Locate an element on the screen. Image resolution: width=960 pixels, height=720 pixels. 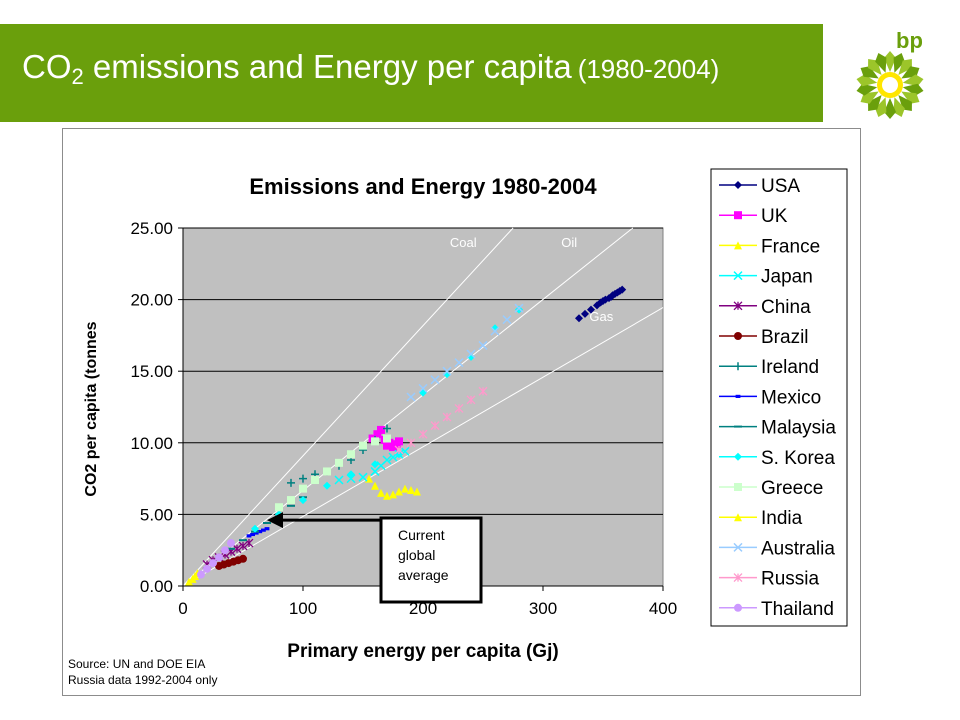
legend-label: USA is located at coordinates (780, 186).